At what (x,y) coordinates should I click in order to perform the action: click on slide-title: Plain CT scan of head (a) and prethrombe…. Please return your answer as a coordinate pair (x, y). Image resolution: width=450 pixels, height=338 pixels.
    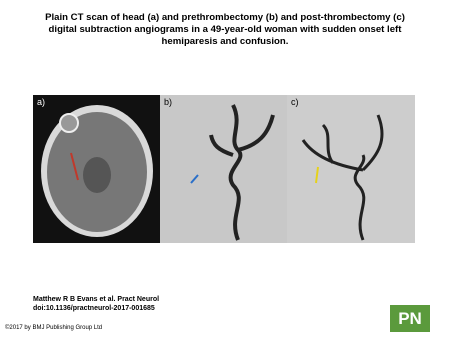
    Looking at the image, I should click on (225, 29).